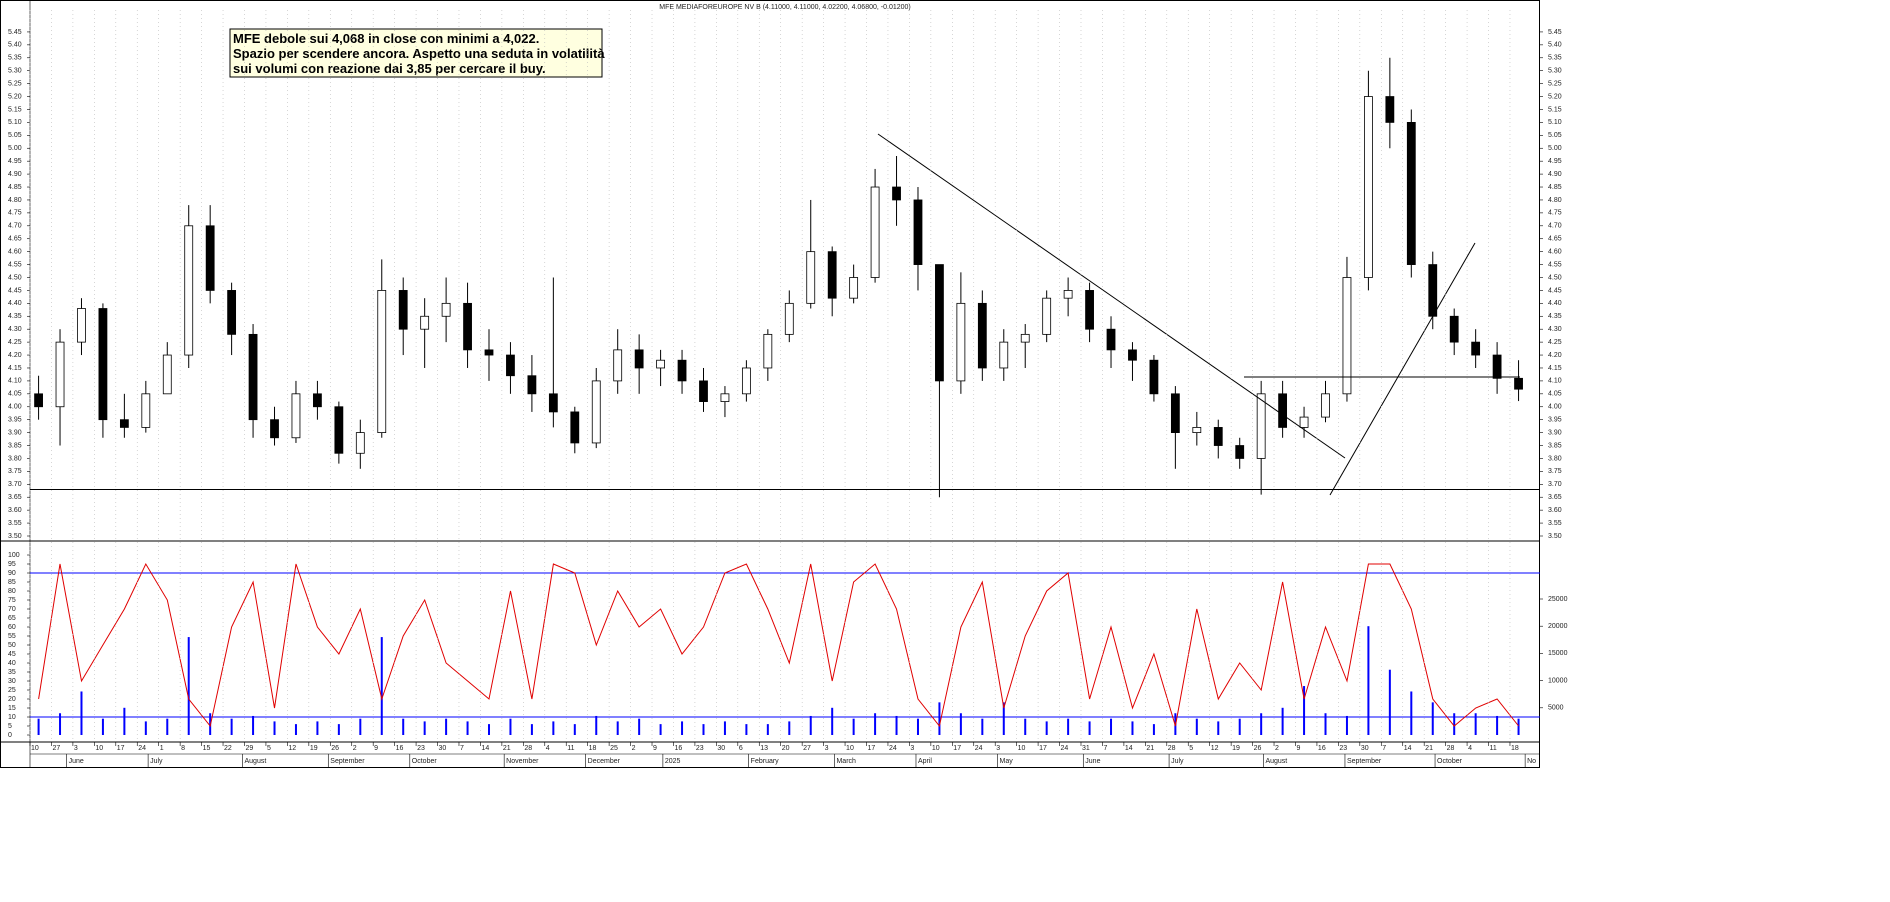  Describe the element at coordinates (522, 761) in the screenshot. I see `month-label: November` at that location.